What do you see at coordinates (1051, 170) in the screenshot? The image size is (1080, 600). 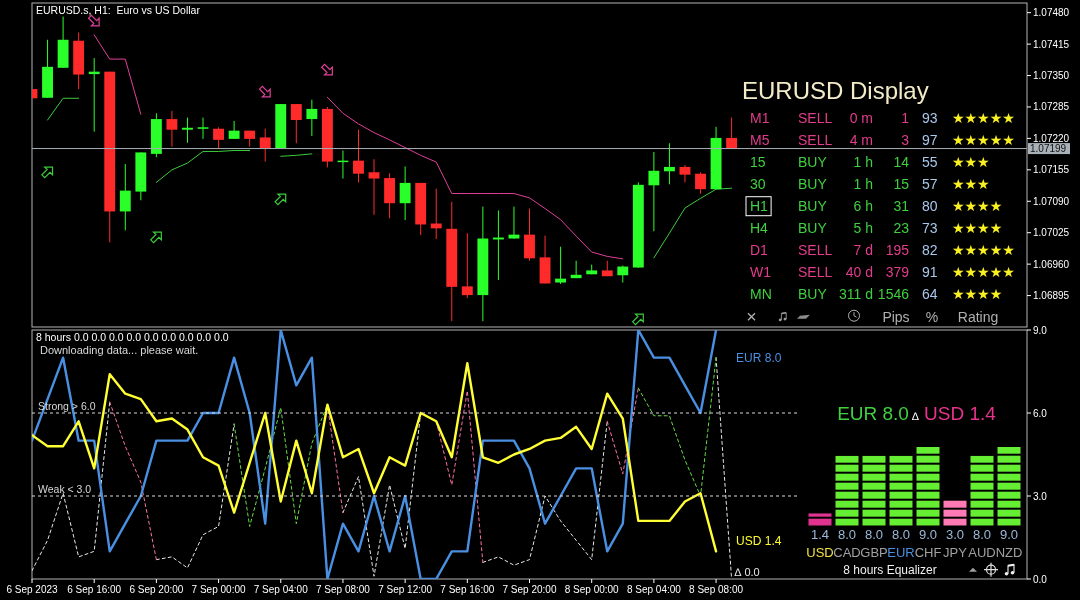 I see `y-tick-label: 1.07155` at bounding box center [1051, 170].